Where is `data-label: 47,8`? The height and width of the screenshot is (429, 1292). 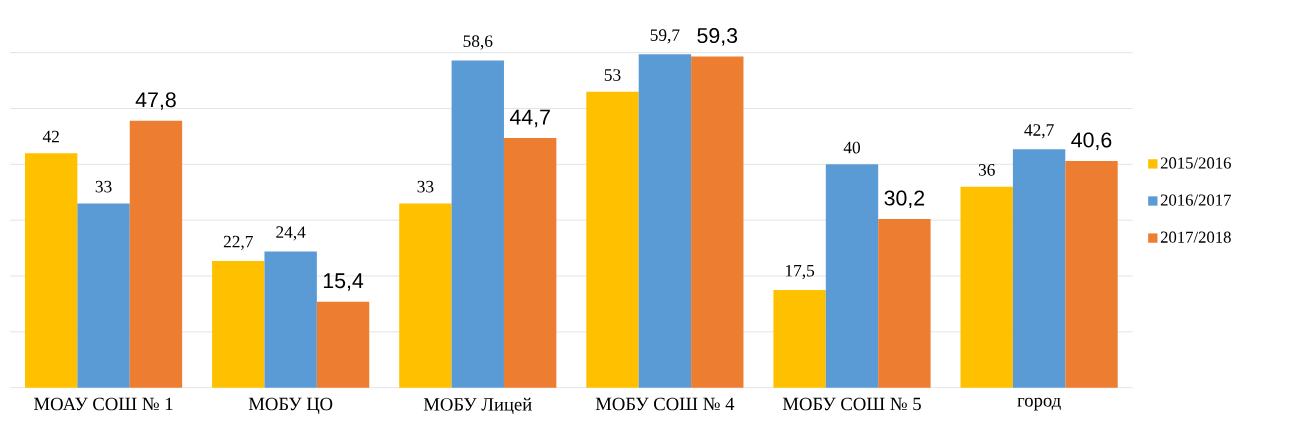 data-label: 47,8 is located at coordinates (155, 101).